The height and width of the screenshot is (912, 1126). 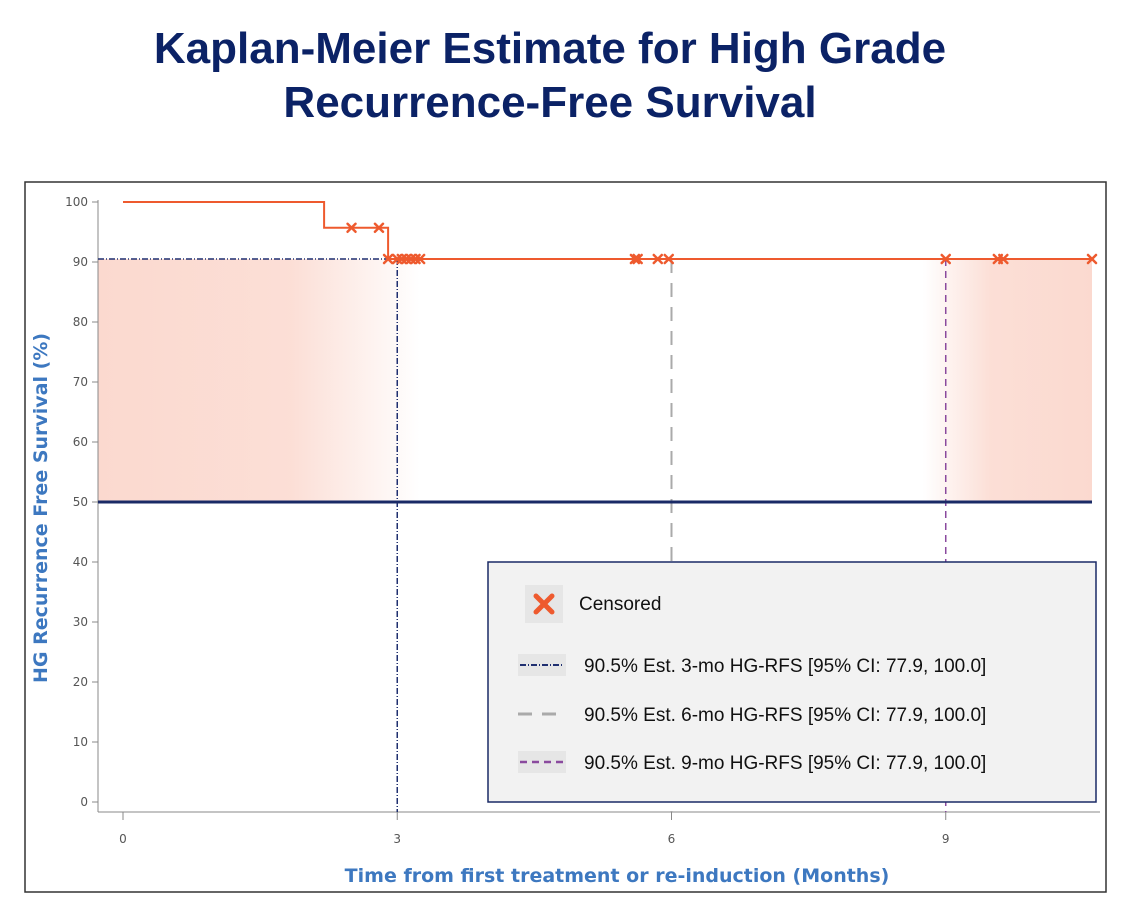 What do you see at coordinates (41, 508) in the screenshot?
I see `y-axis-label: HG Recurrence Free Survival (%)` at bounding box center [41, 508].